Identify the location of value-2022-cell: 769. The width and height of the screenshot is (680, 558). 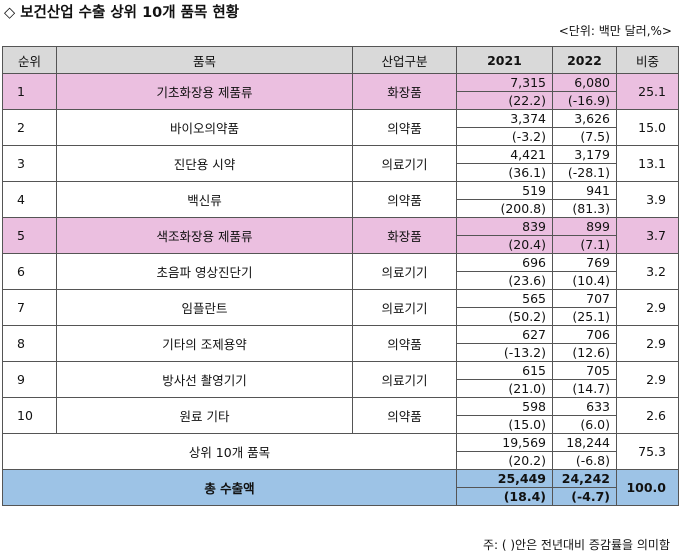
(584, 262).